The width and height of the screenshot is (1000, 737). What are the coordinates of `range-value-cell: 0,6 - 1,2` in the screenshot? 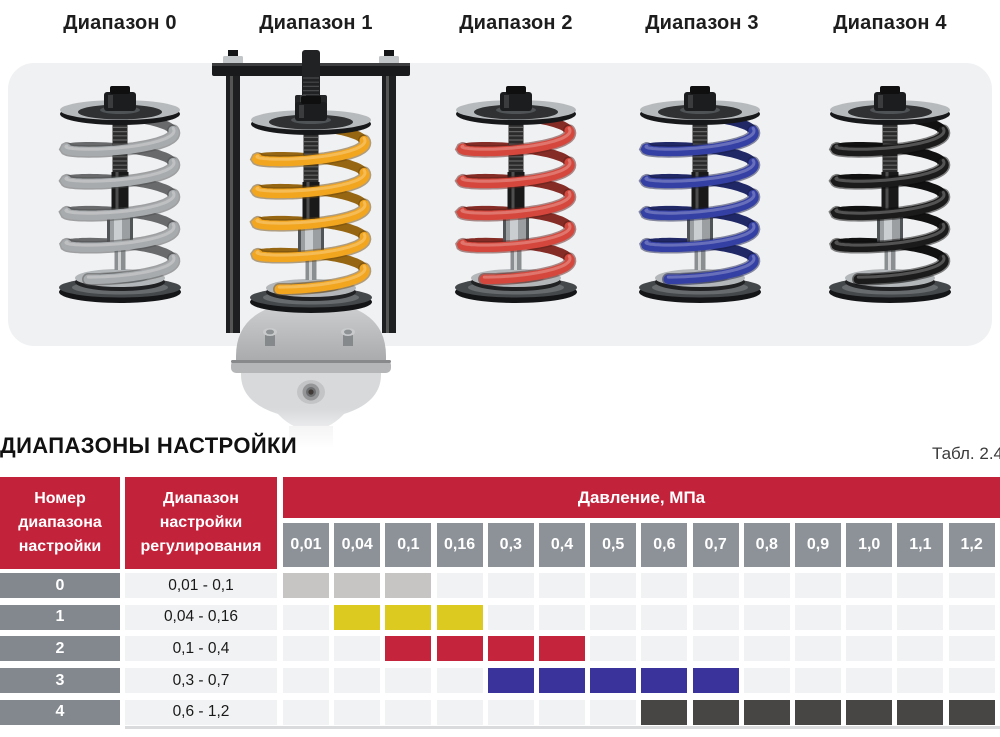 It's located at (201, 712).